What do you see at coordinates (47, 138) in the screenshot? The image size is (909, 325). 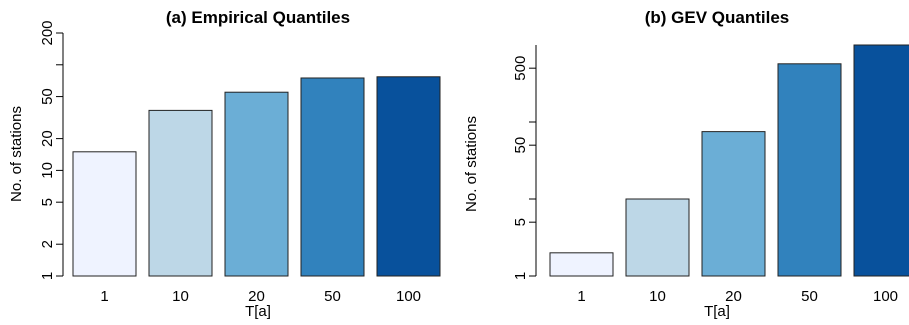 I see `y-tick-label: 20` at bounding box center [47, 138].